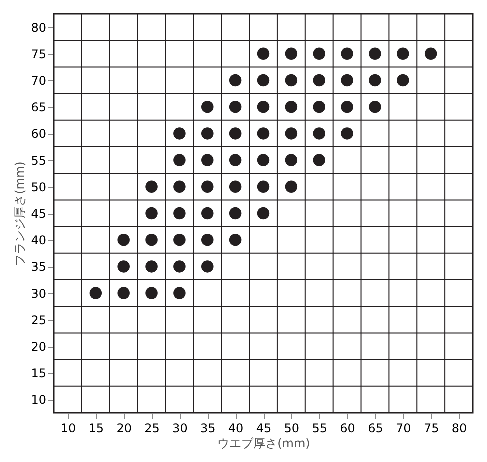 The image size is (487, 462). I want to click on x-tick-label: 40, so click(236, 429).